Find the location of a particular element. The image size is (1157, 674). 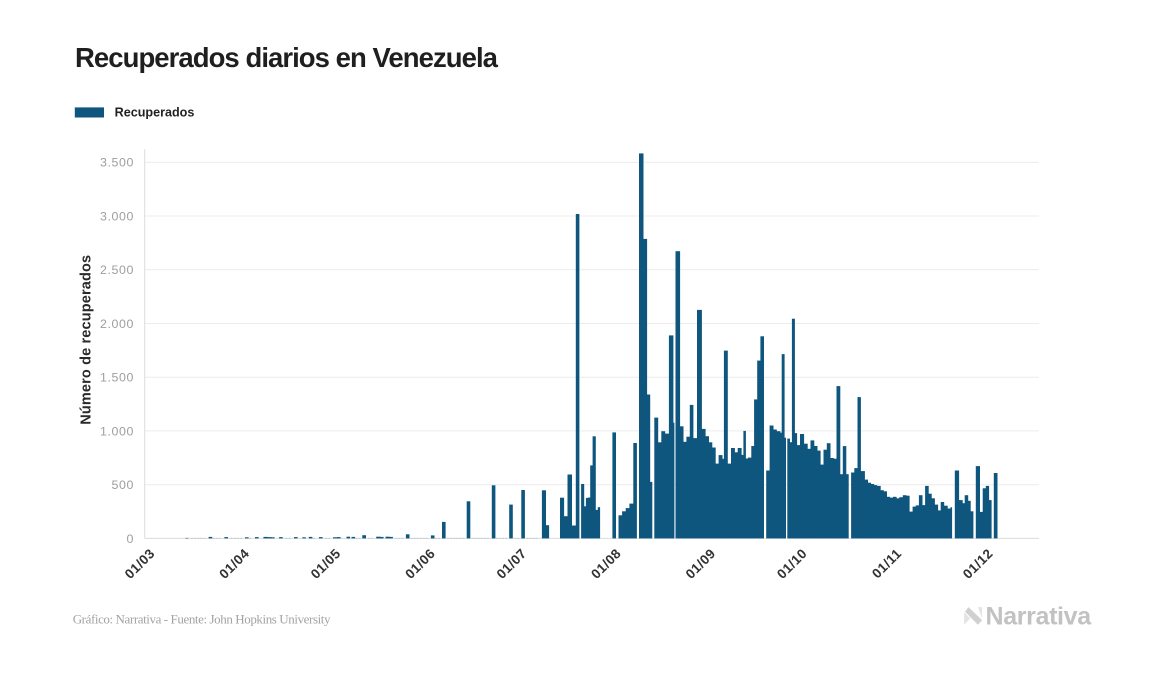

svg-text: 0 is located at coordinates (131, 539).